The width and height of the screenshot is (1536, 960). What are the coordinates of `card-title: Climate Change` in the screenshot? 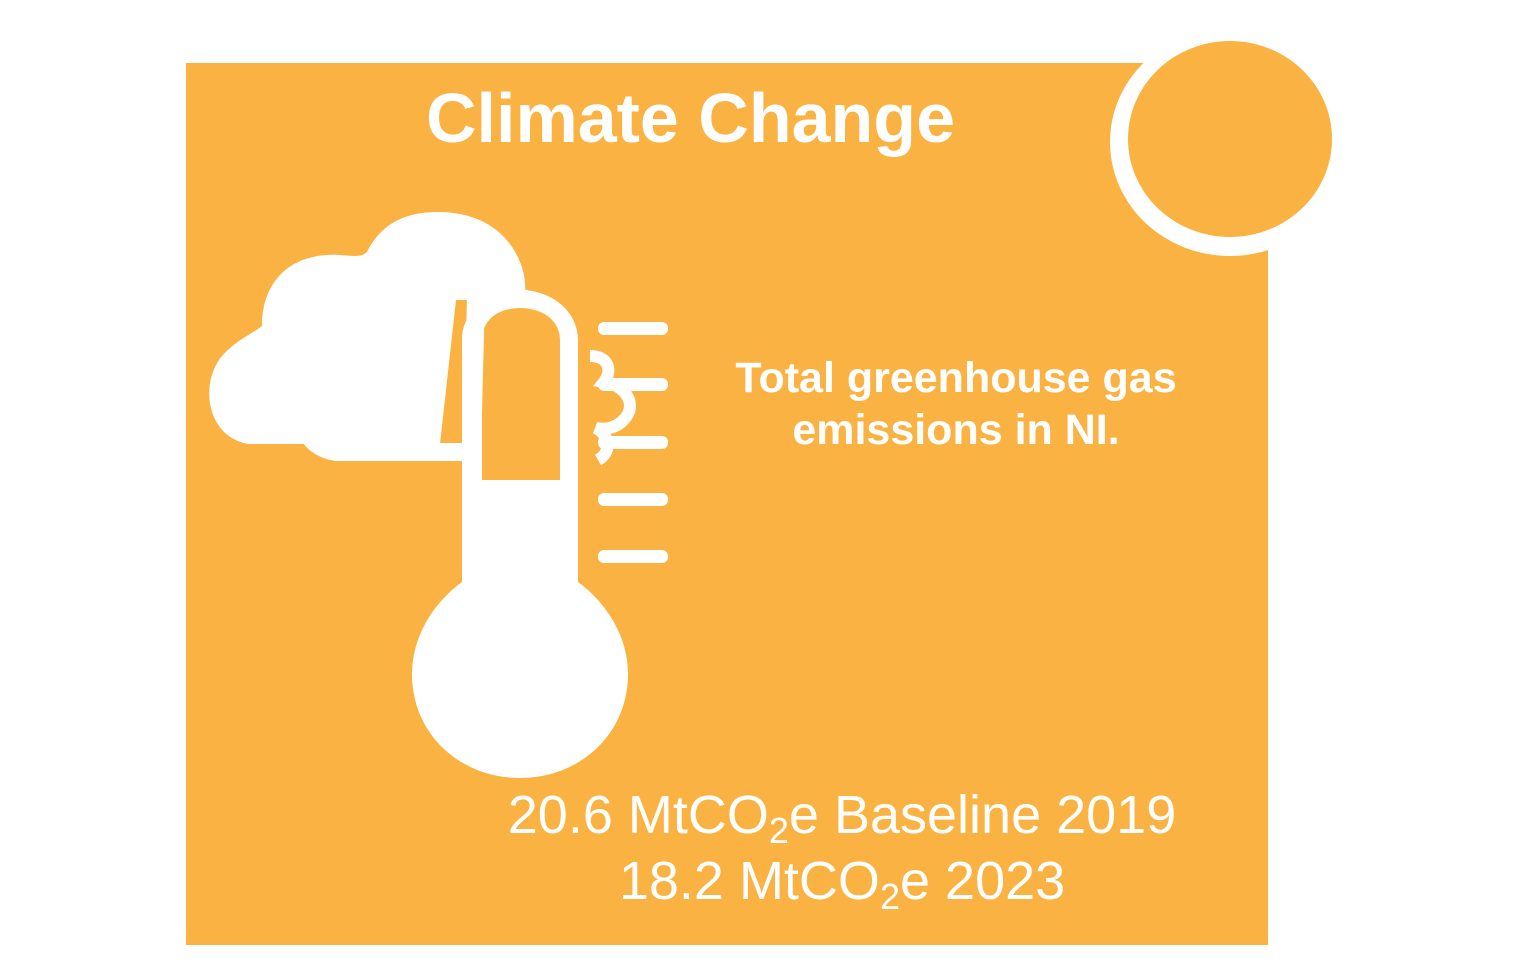 It's located at (690, 118).